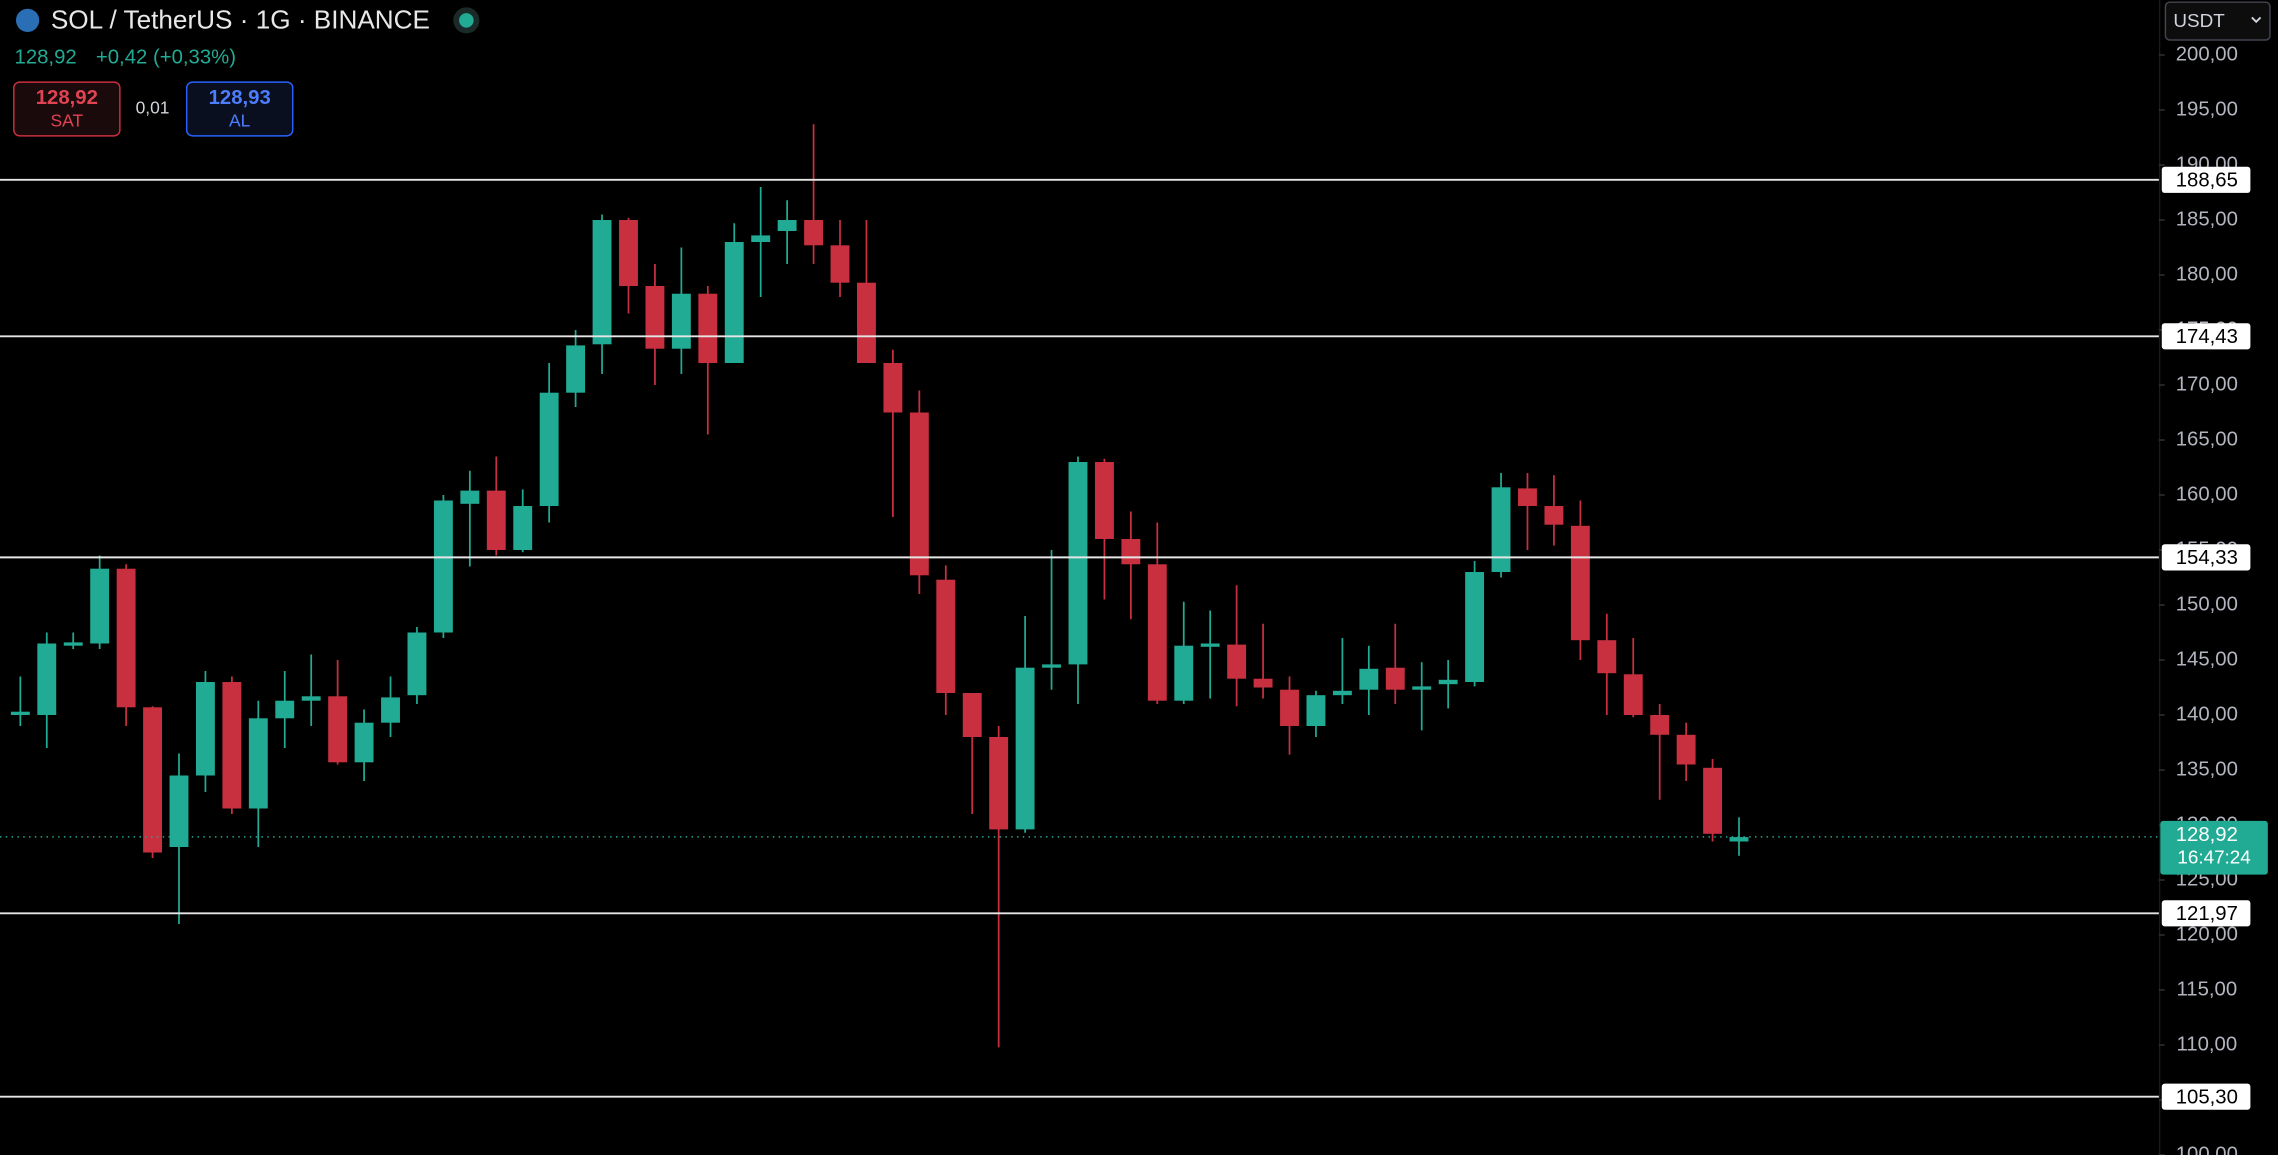 The image size is (2278, 1155). What do you see at coordinates (2207, 714) in the screenshot?
I see `y-tick-label: 140,00` at bounding box center [2207, 714].